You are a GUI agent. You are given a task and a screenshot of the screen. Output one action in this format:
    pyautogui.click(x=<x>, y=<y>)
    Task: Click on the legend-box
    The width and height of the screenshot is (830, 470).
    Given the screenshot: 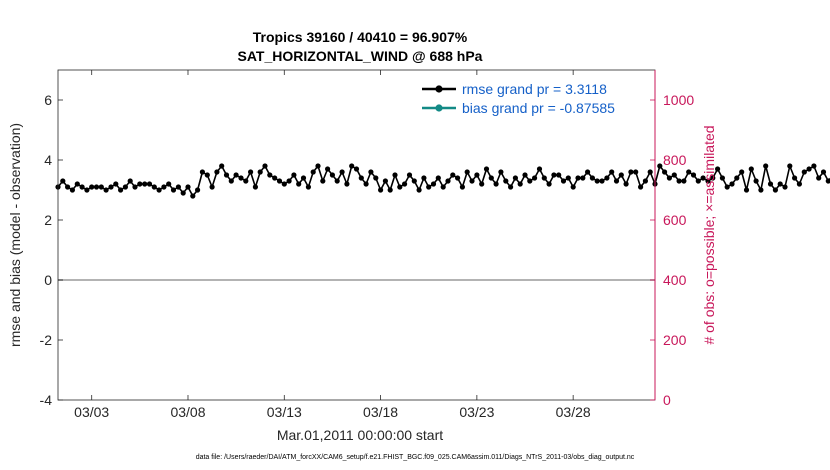 What is the action you would take?
    pyautogui.click(x=531, y=99)
    